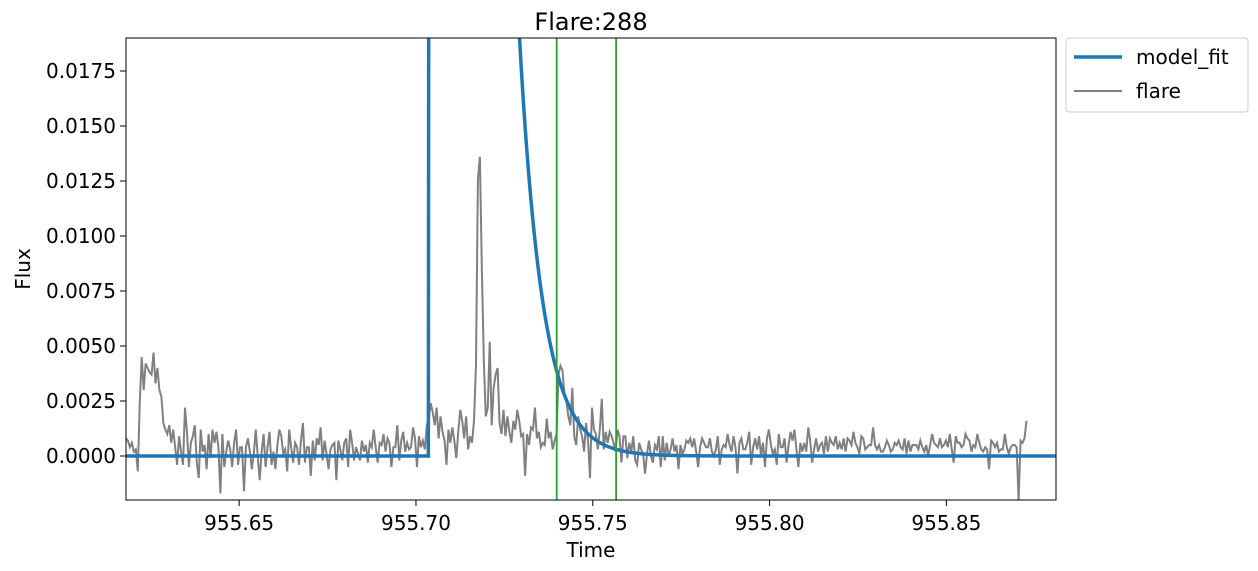 Image resolution: width=1258 pixels, height=571 pixels. What do you see at coordinates (81, 181) in the screenshot?
I see `y-tick-label: 0.0125` at bounding box center [81, 181].